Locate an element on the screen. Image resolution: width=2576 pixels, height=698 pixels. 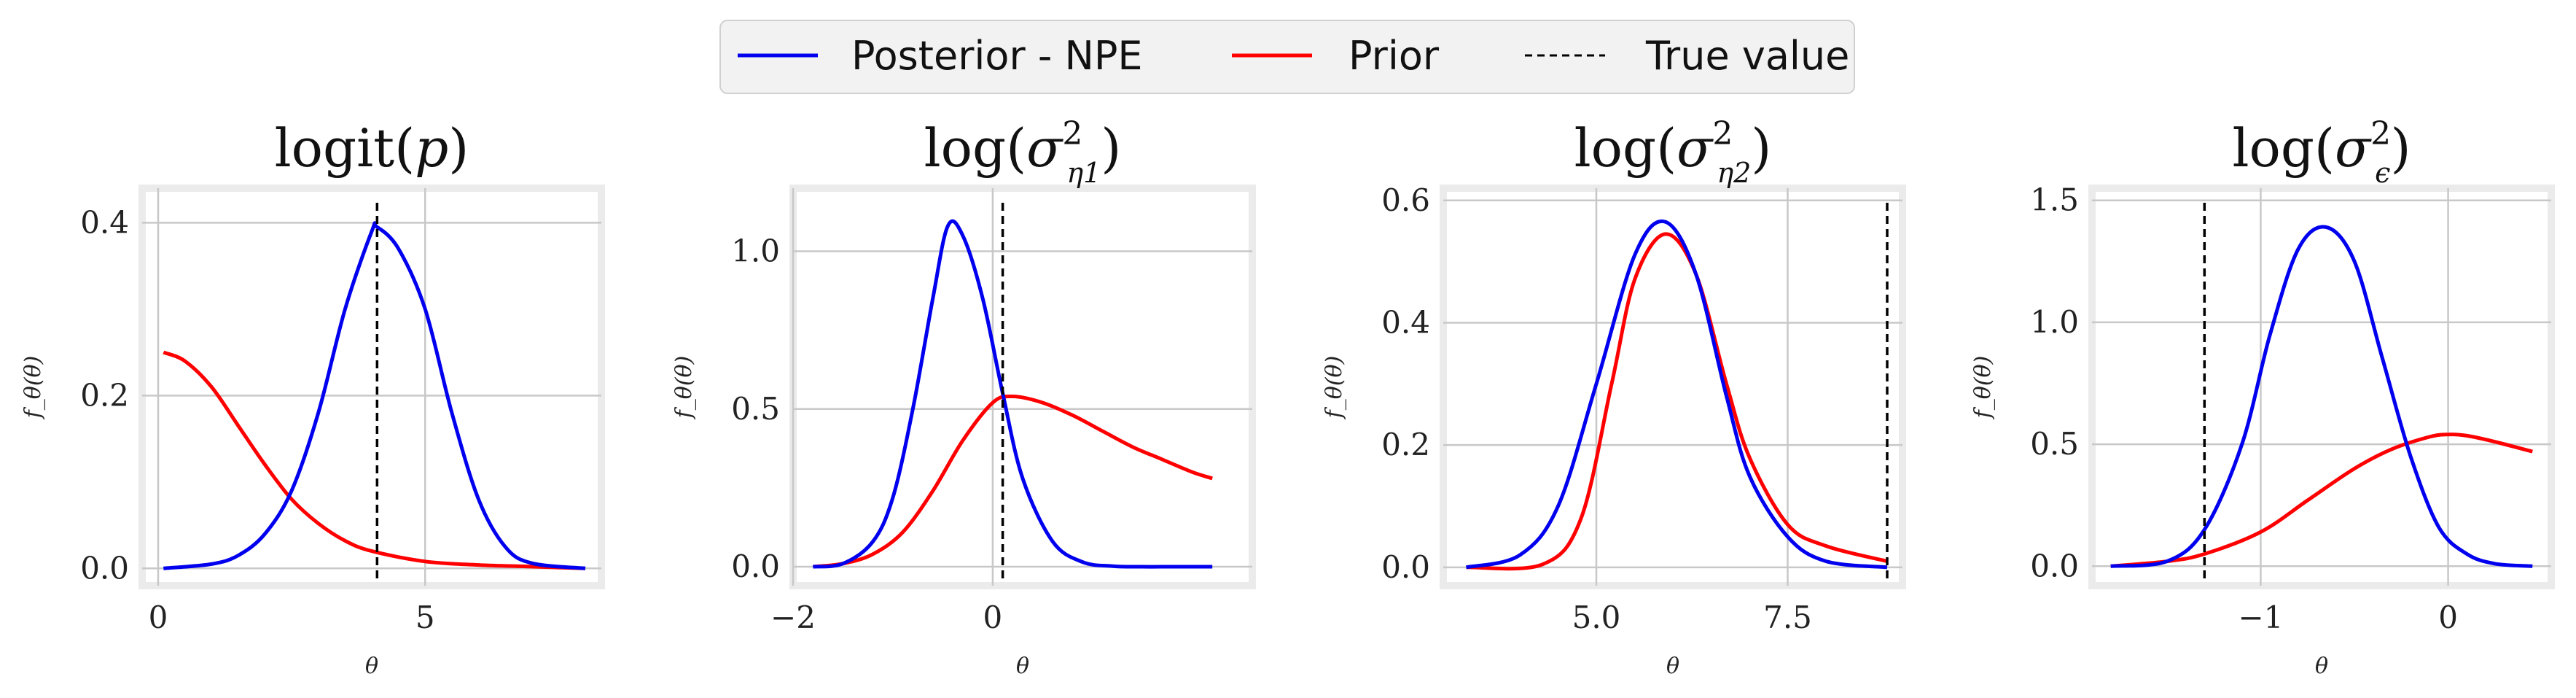
legend-label-true-value: True value is located at coordinates (1747, 56).